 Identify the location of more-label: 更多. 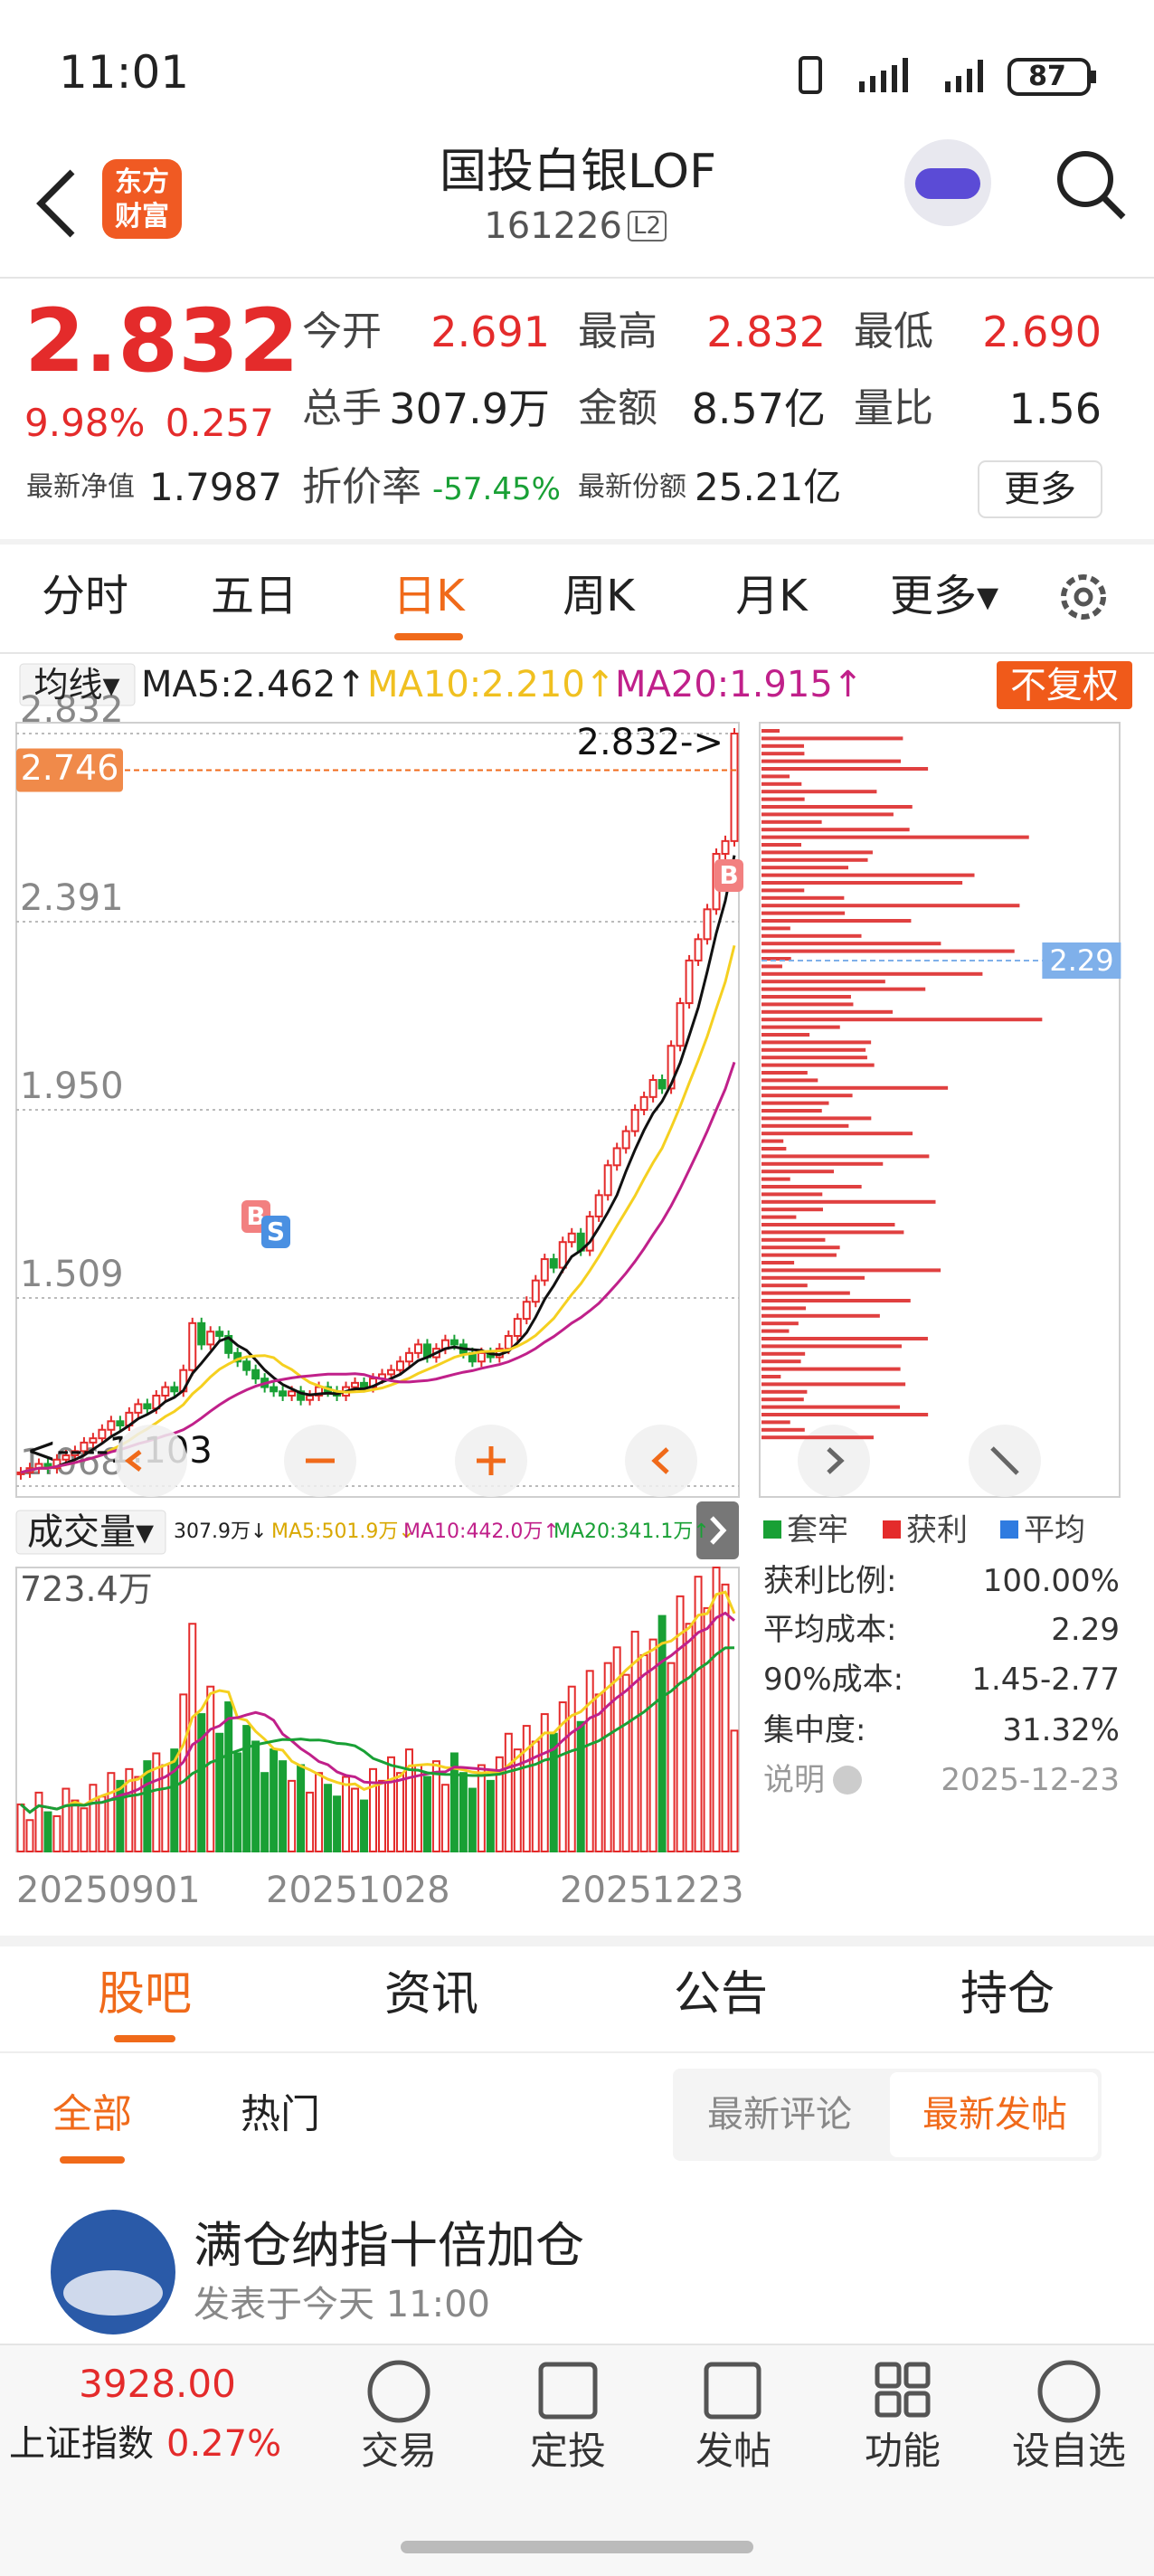
(1040, 489).